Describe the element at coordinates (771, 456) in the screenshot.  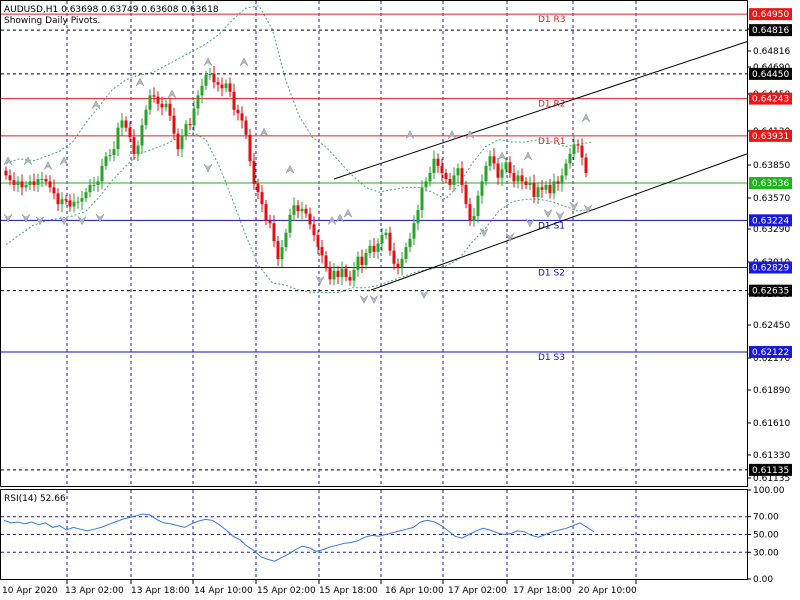
I see `price-tick-label: 0.61330` at that location.